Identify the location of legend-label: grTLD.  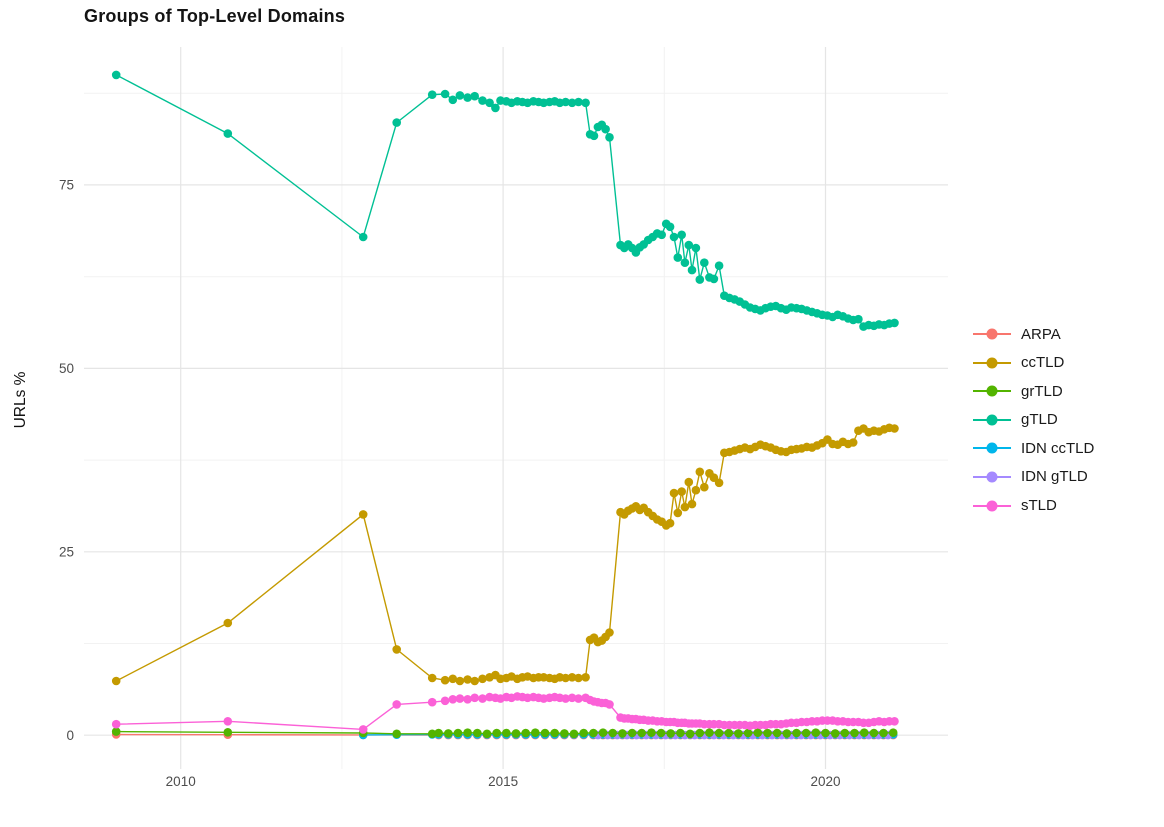
(1042, 391).